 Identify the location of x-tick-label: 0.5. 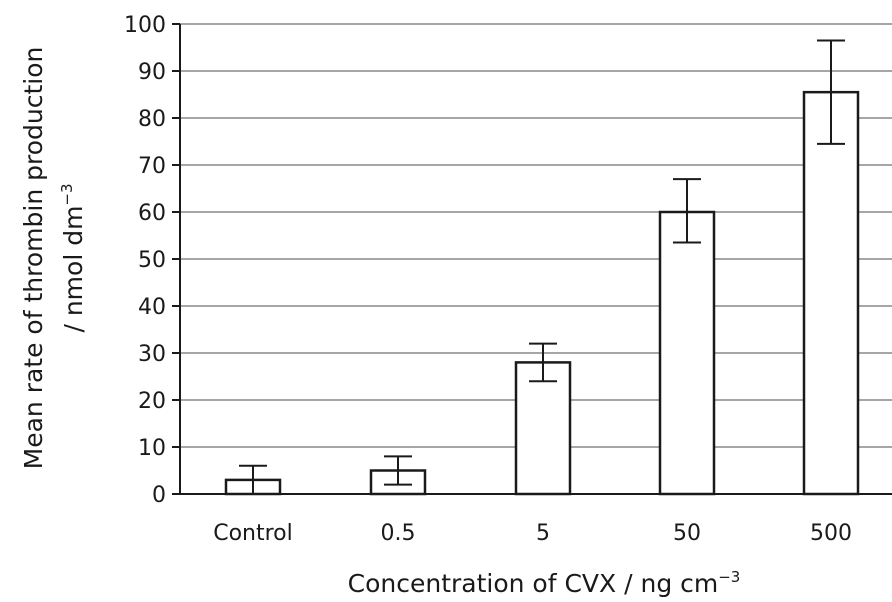
(398, 533).